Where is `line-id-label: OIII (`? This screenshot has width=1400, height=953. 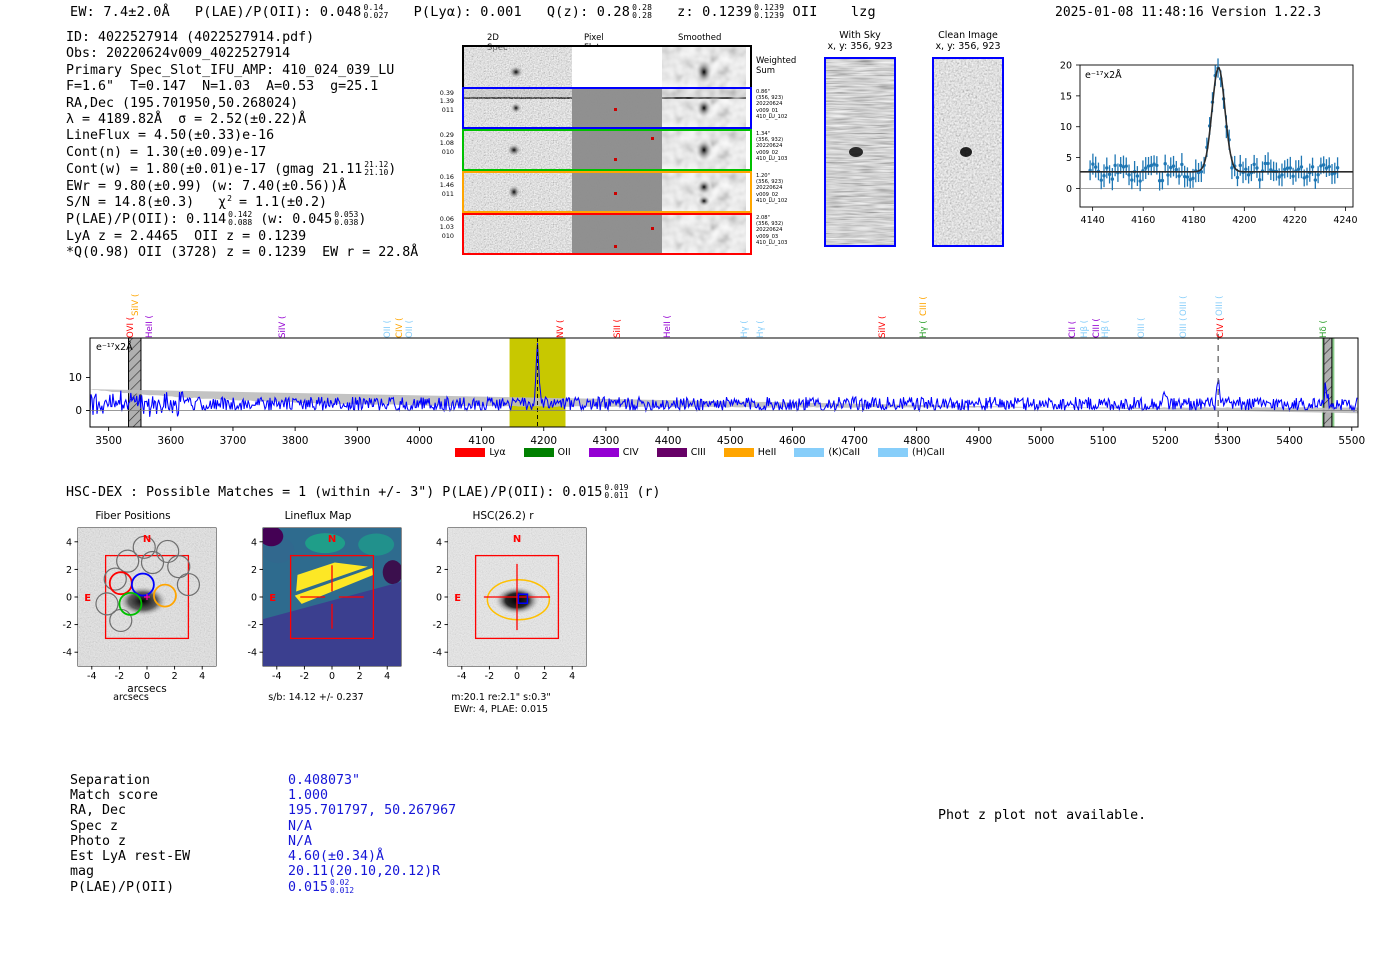
line-id-label: OIII ( is located at coordinates (1141, 327).